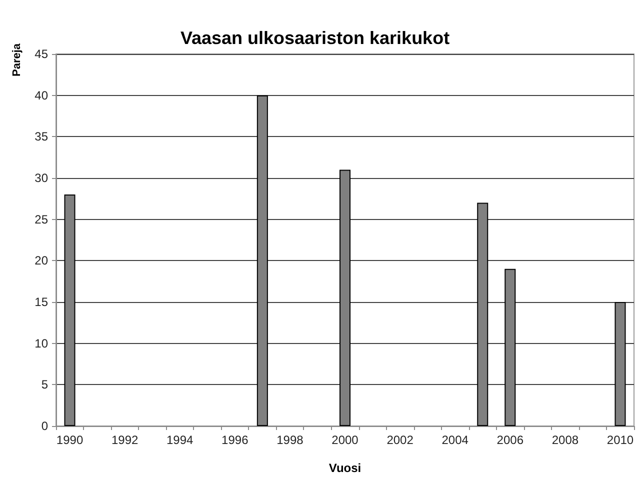 The height and width of the screenshot is (479, 644). I want to click on x-axis-title: Vuosi, so click(345, 468).